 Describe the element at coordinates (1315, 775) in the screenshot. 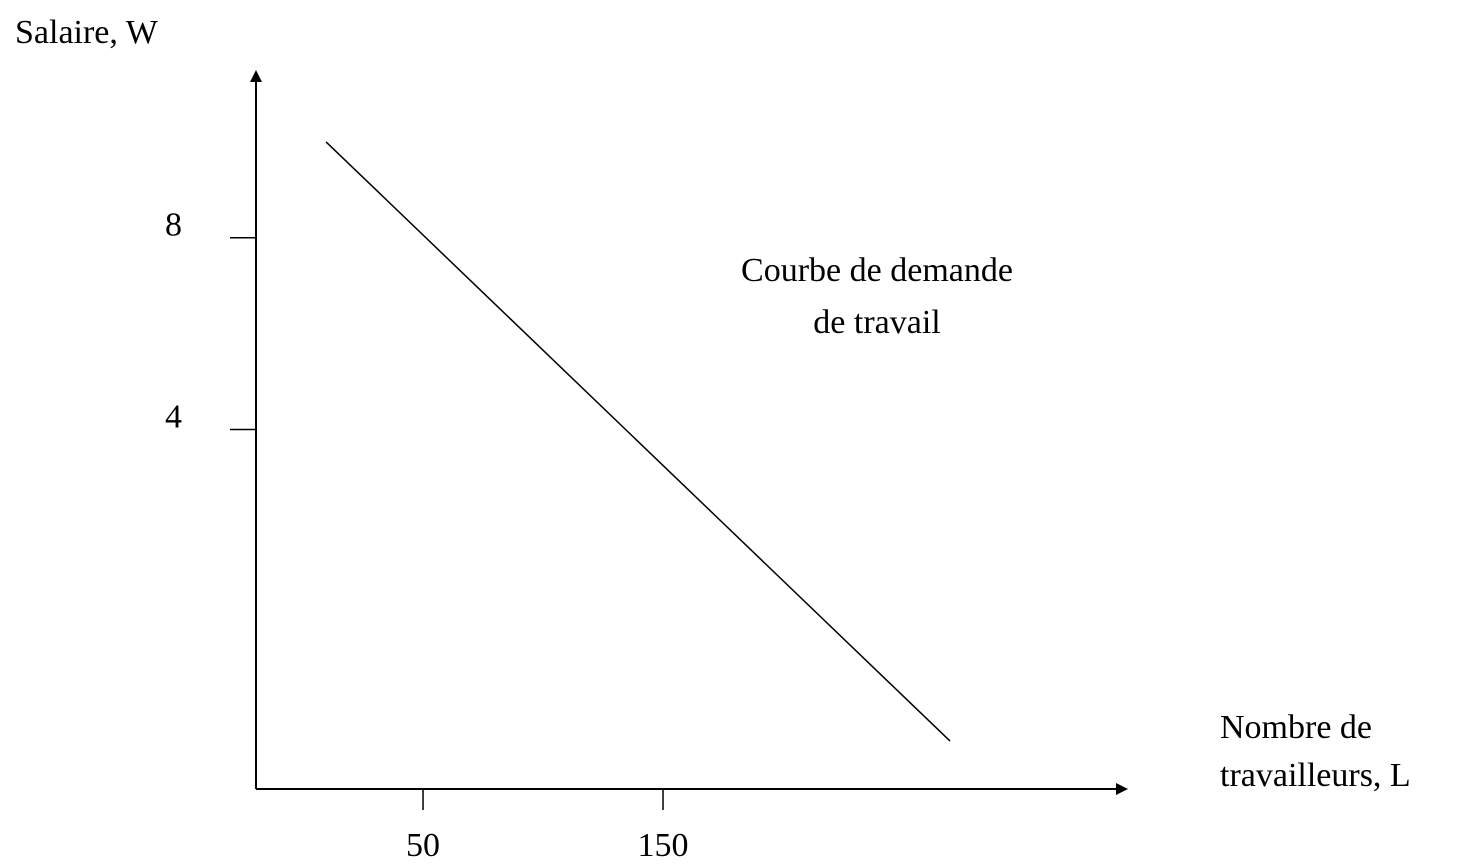

I see `x-axis-label: travailleurs, L` at that location.